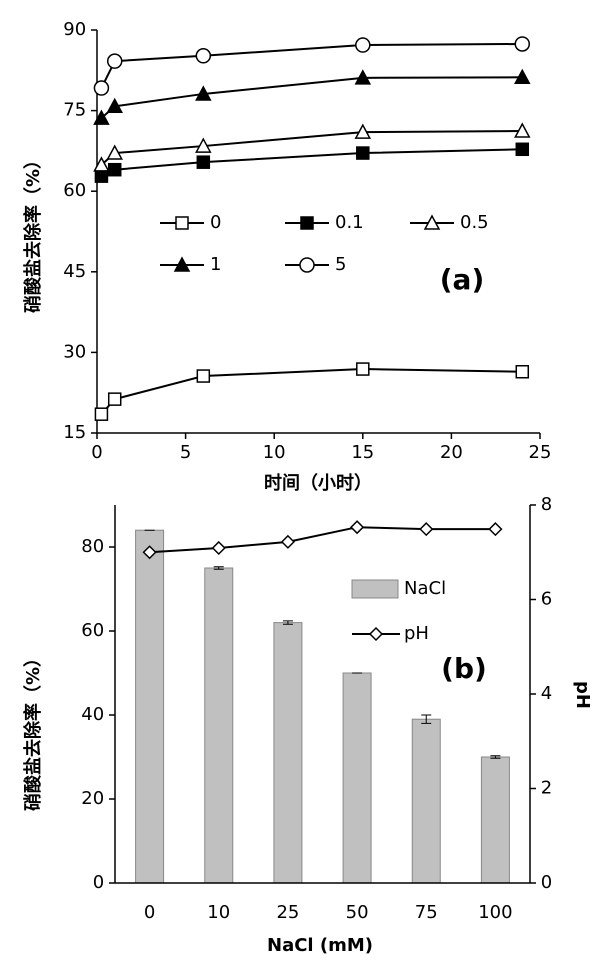  What do you see at coordinates (546, 504) in the screenshot?
I see `tick-label: 8` at bounding box center [546, 504].